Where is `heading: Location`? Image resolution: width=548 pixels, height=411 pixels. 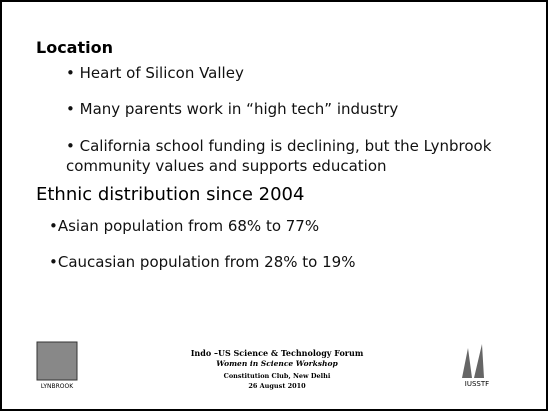
heading: Location is located at coordinates (74, 47).